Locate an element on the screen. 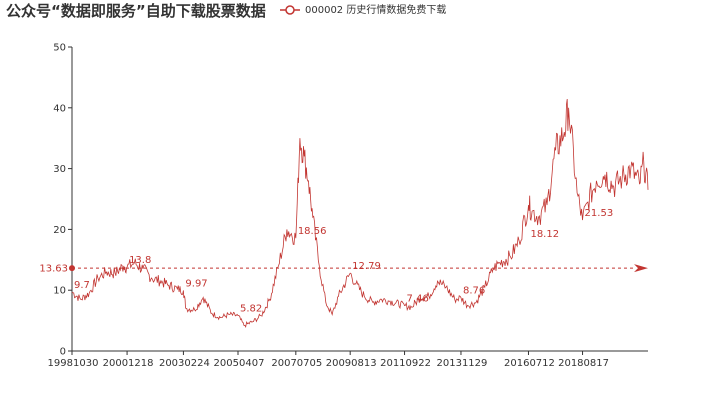  data-label: 18.12 is located at coordinates (544, 234).